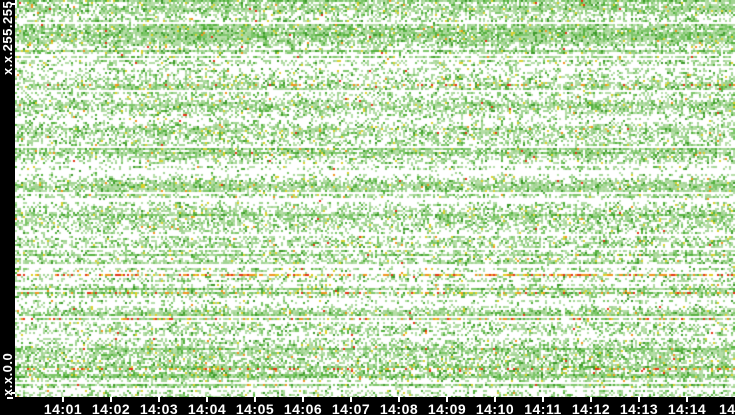 The height and width of the screenshot is (415, 735). I want to click on x-axis-tick-label: 14:11, so click(543, 408).